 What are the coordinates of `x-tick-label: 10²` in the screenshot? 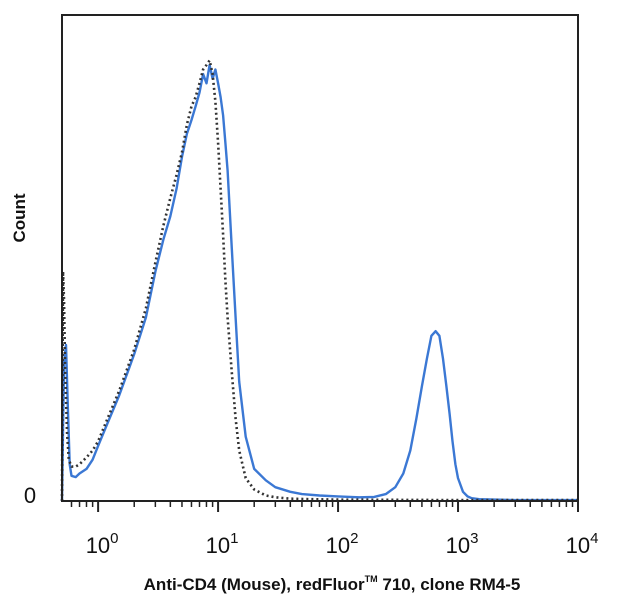 It's located at (342, 544).